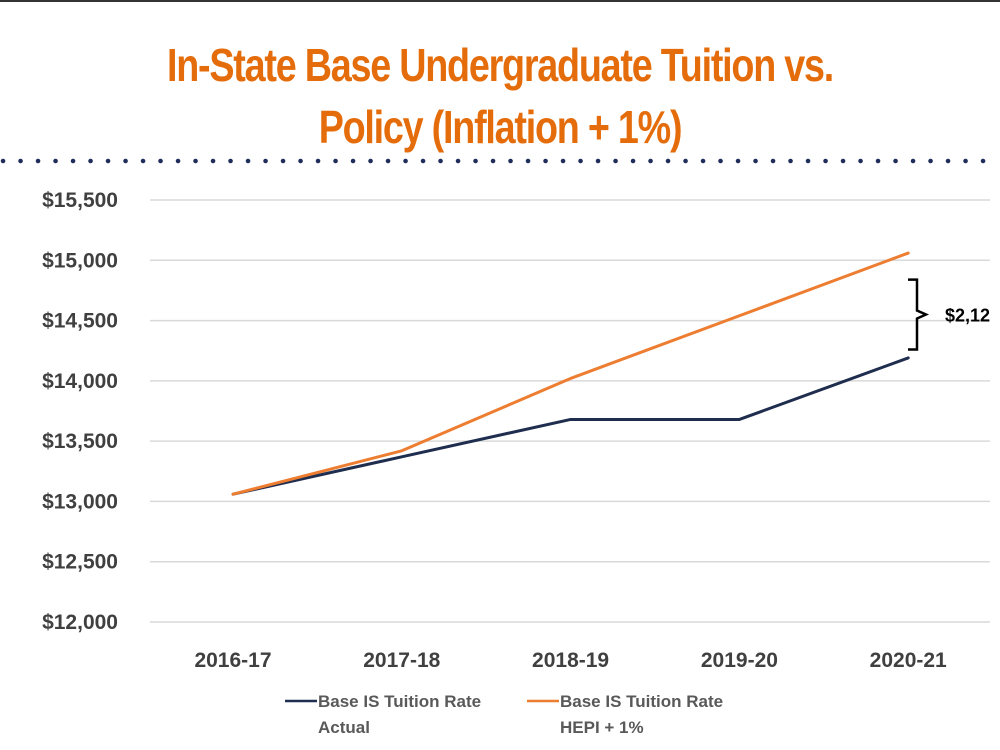  What do you see at coordinates (967, 316) in the screenshot?
I see `difference-label: $2,12` at bounding box center [967, 316].